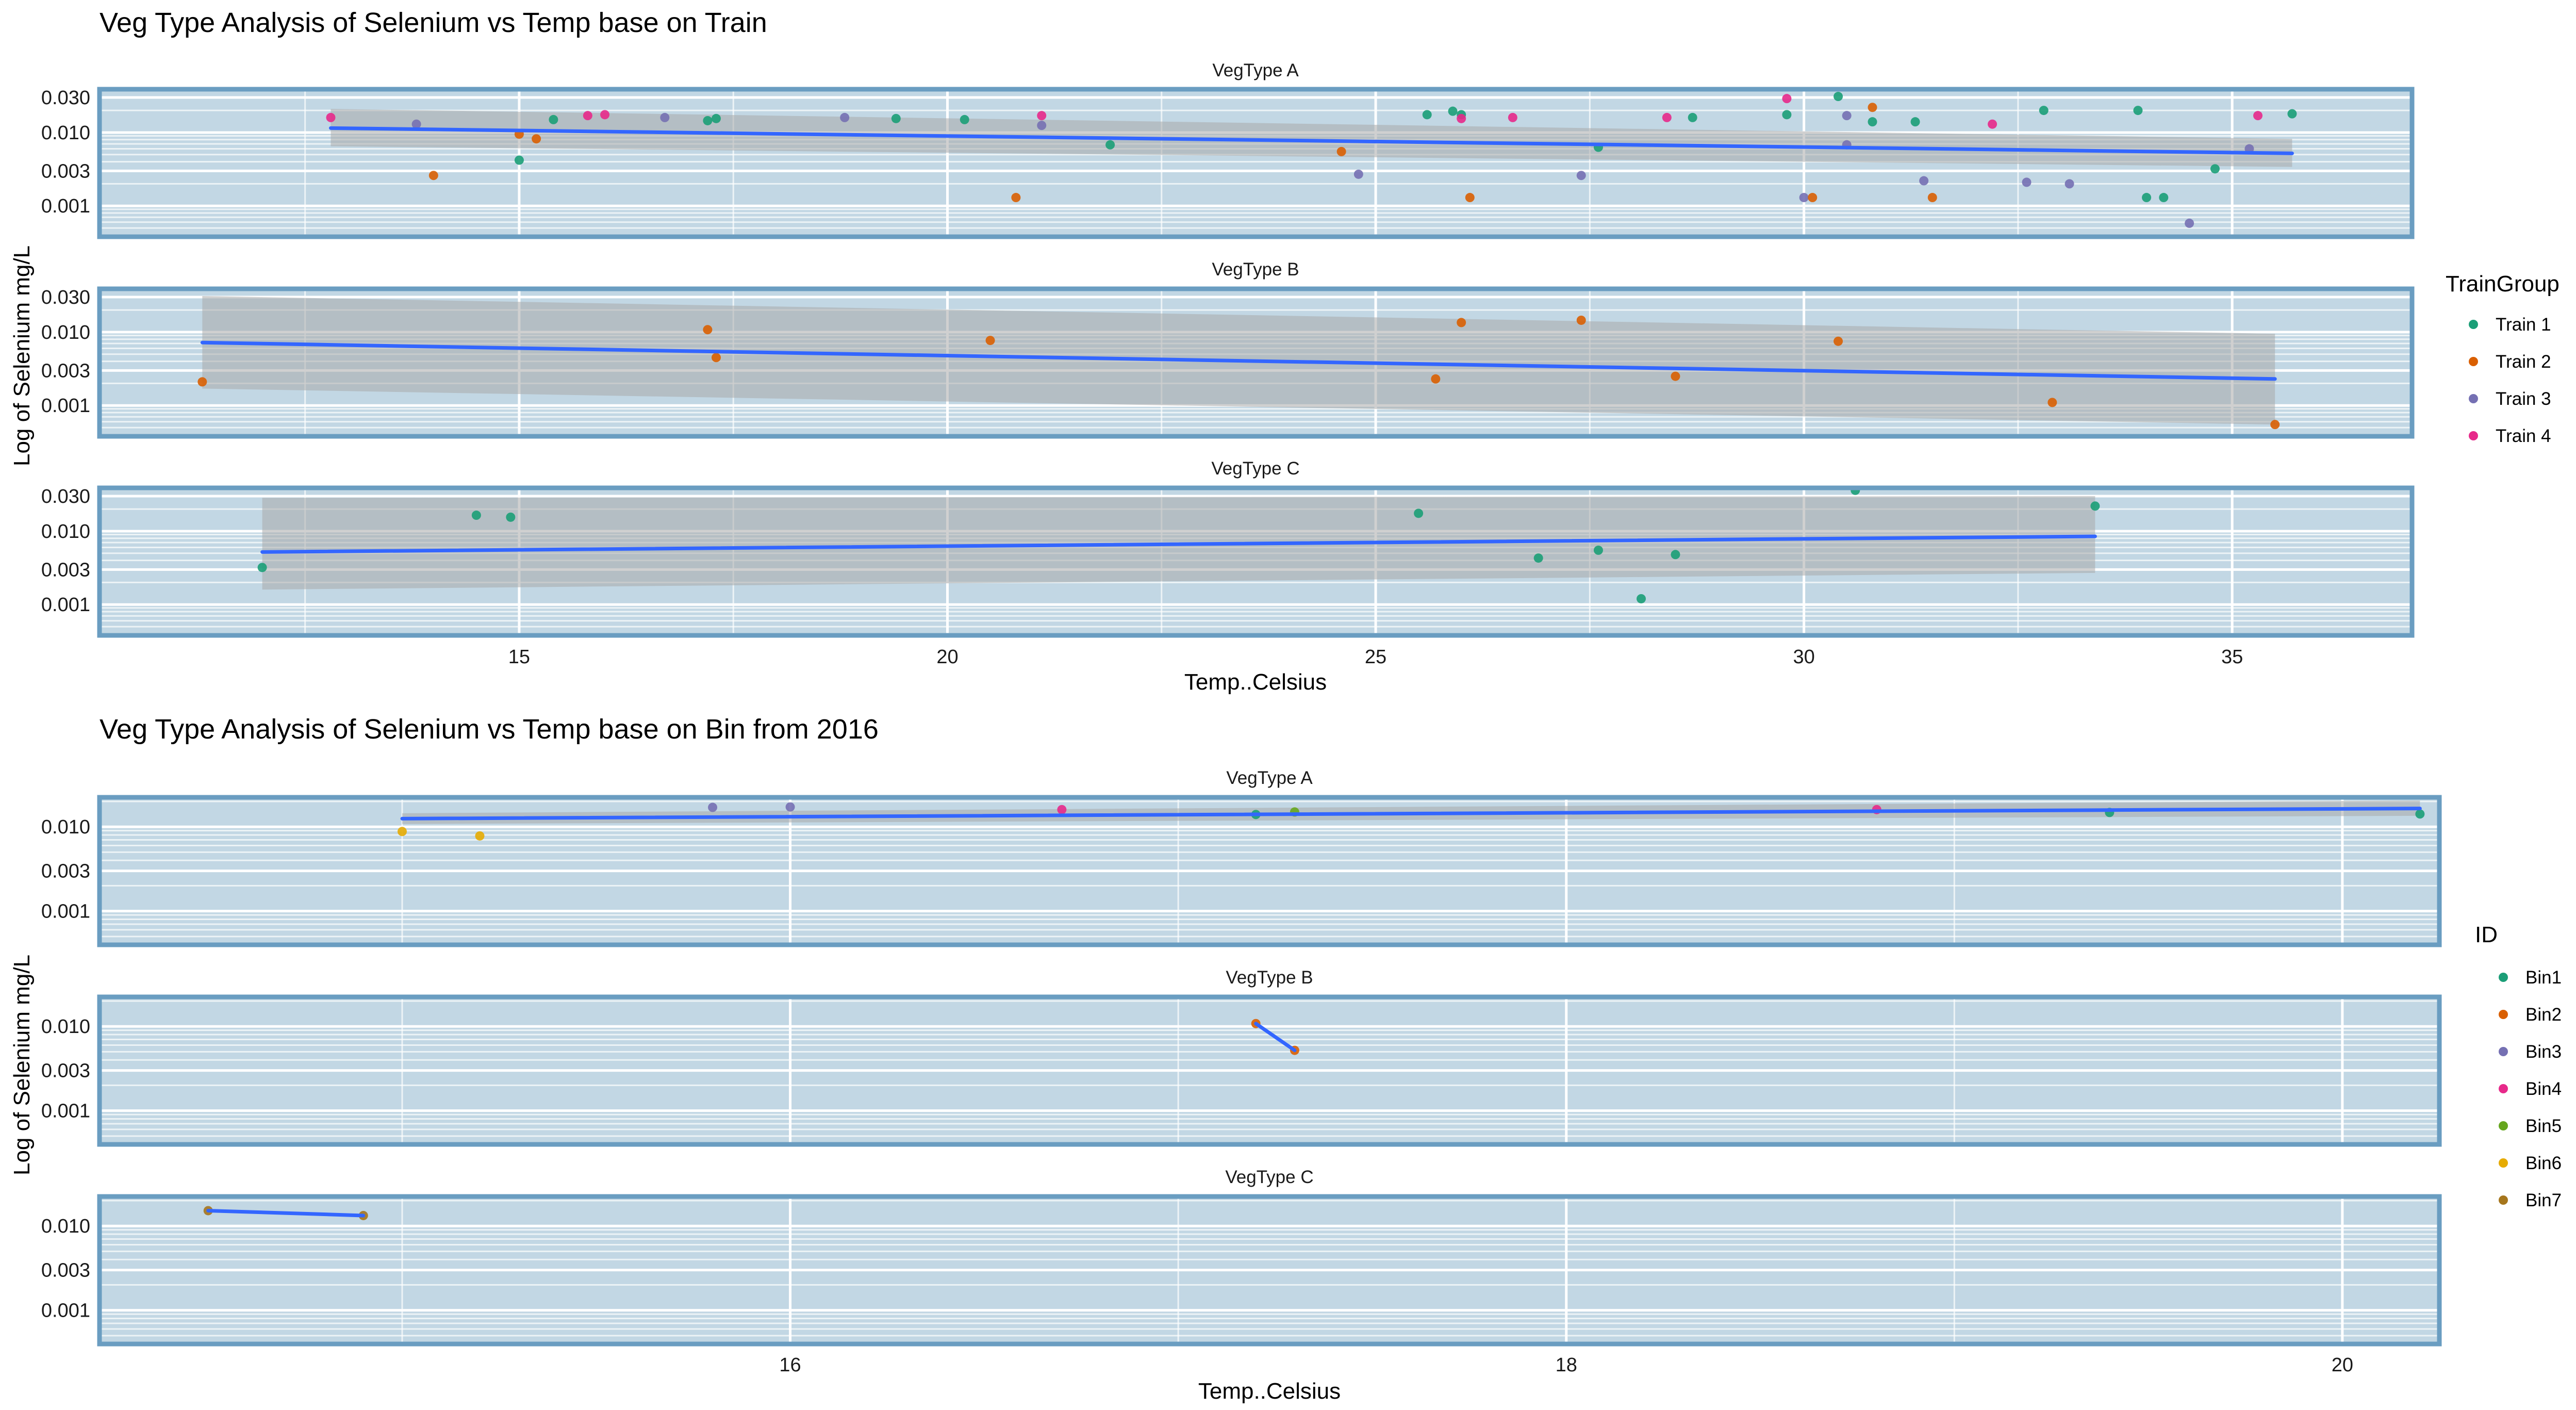 The image size is (2576, 1410). What do you see at coordinates (1269, 978) in the screenshot?
I see `chart2-strip-vegtype-b: VegType B` at bounding box center [1269, 978].